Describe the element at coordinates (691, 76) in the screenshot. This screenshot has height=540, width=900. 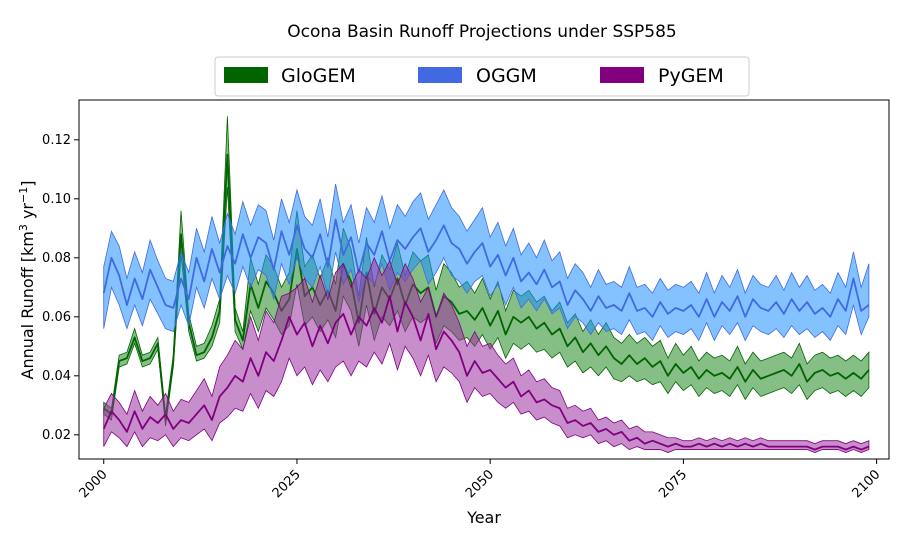
I see `legend-label-pygem: PyGEM` at that location.